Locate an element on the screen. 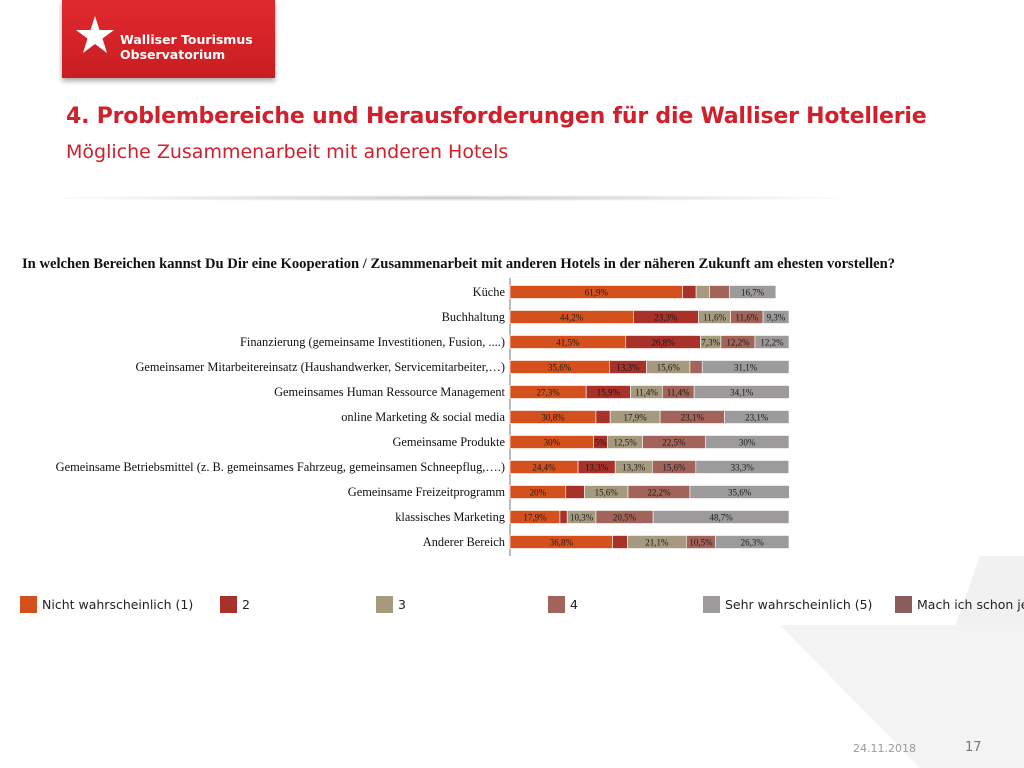  star-icon is located at coordinates (95, 34).